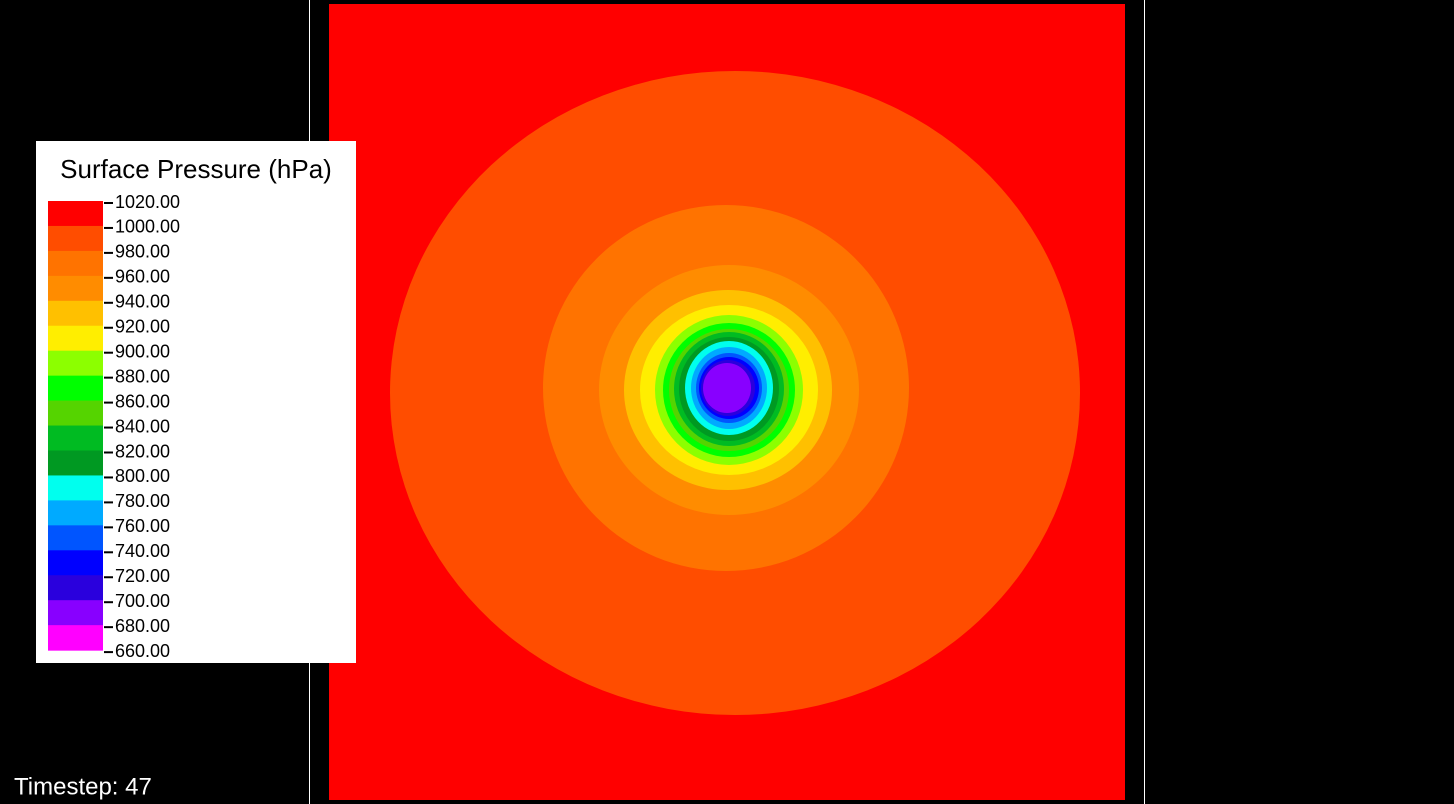 The width and height of the screenshot is (1454, 804). What do you see at coordinates (142, 626) in the screenshot?
I see `legend-label: 680.00` at bounding box center [142, 626].